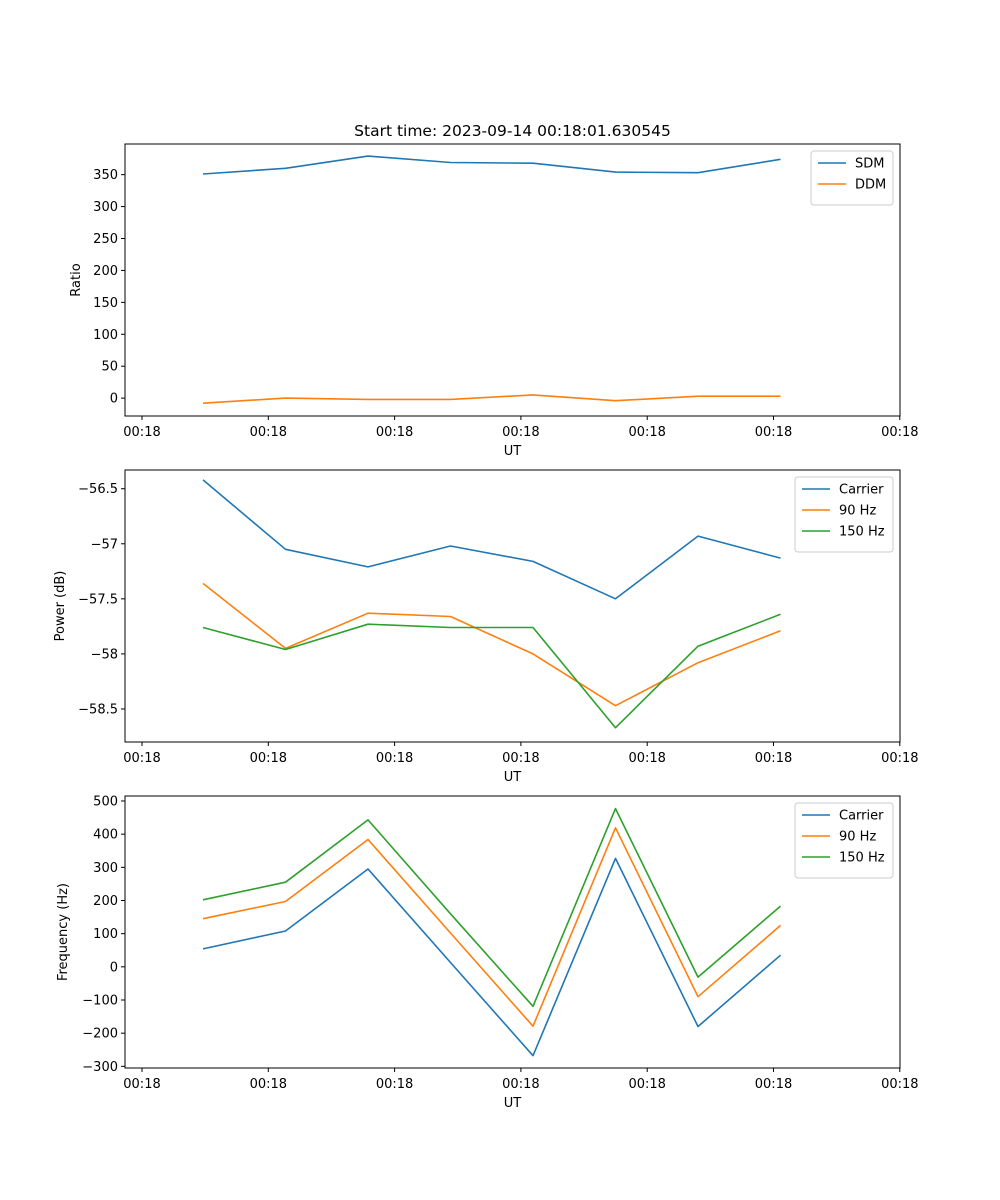 Image resolution: width=1000 pixels, height=1200 pixels. I want to click on y-tick-label: −100, so click(100, 1001).